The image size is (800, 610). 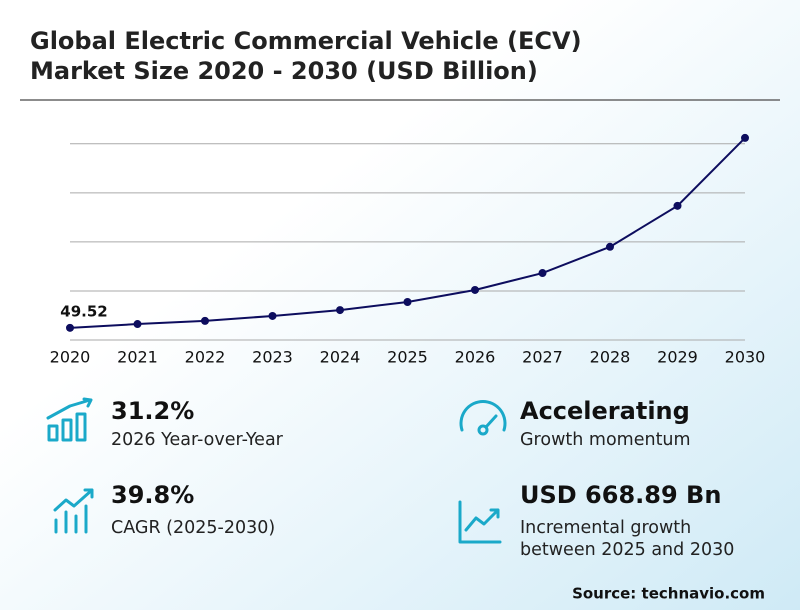 I want to click on x-tick-label: 2020, so click(x=70, y=357).